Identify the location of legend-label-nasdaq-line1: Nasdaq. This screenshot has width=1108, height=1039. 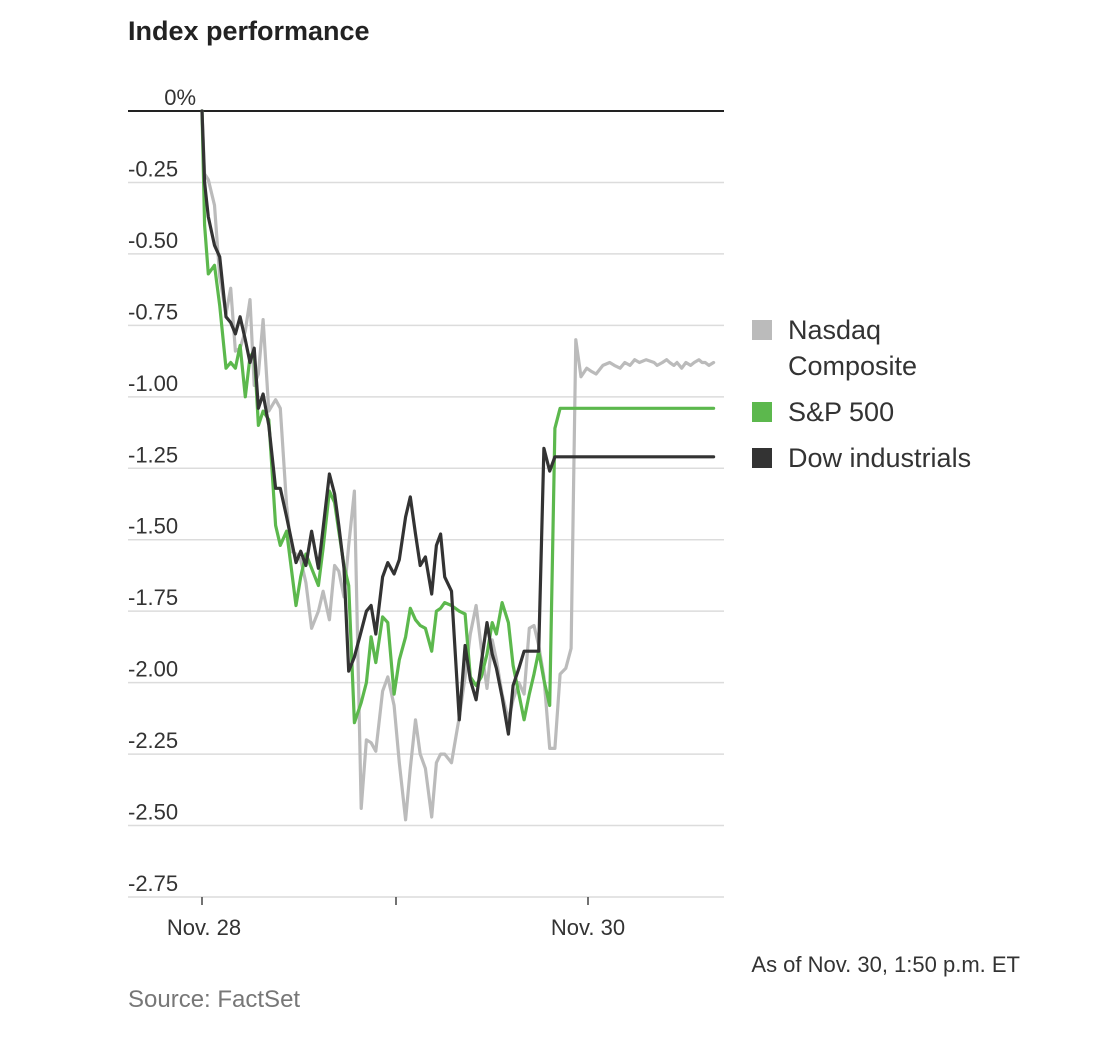
(835, 330).